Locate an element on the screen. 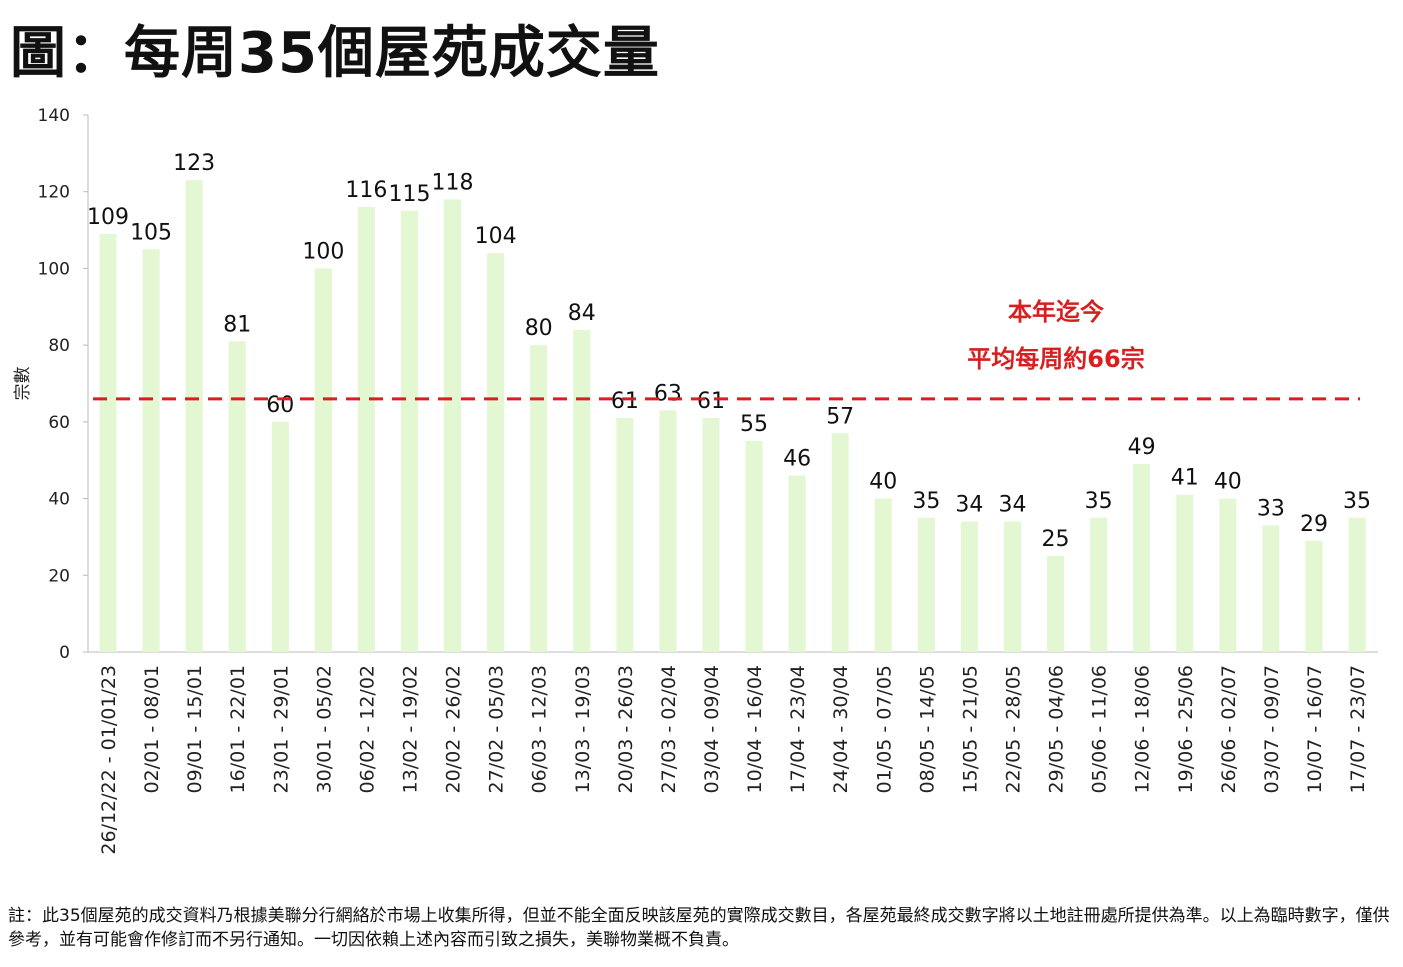 This screenshot has width=1403, height=967. x-tick-label: 03/07 - 09/07 is located at coordinates (1272, 729).